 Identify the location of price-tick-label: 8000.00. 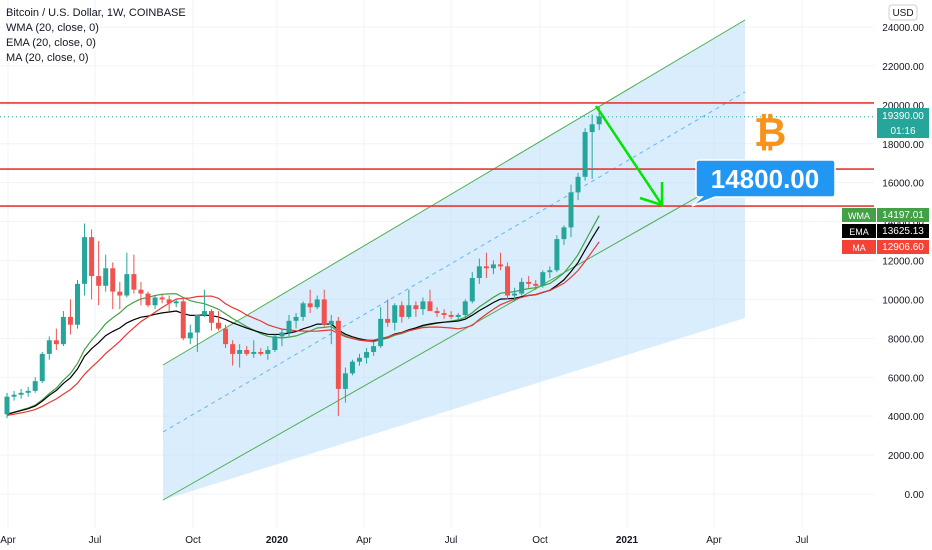
(906, 339).